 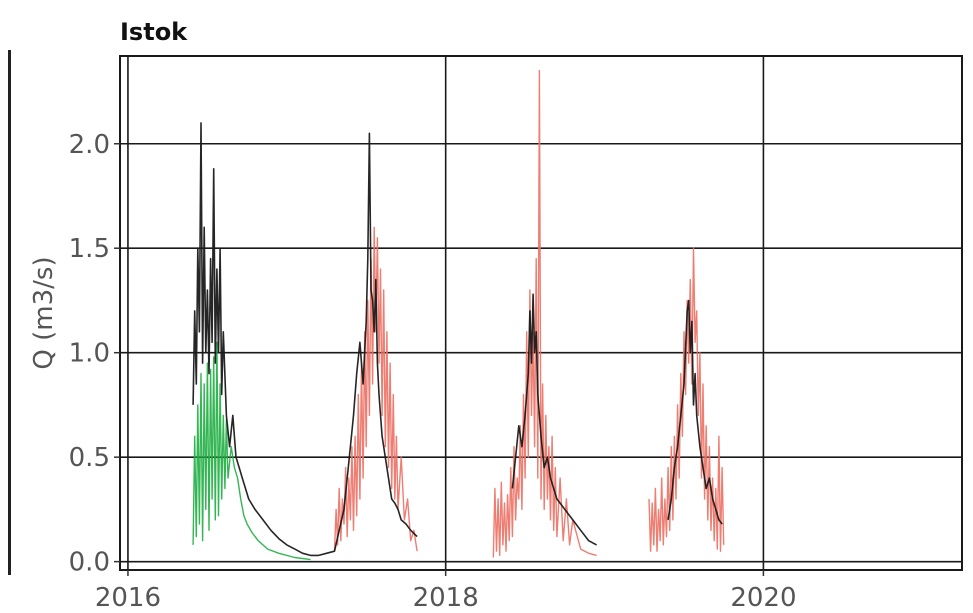 What do you see at coordinates (89, 249) in the screenshot?
I see `y-tick-label: 1.5` at bounding box center [89, 249].